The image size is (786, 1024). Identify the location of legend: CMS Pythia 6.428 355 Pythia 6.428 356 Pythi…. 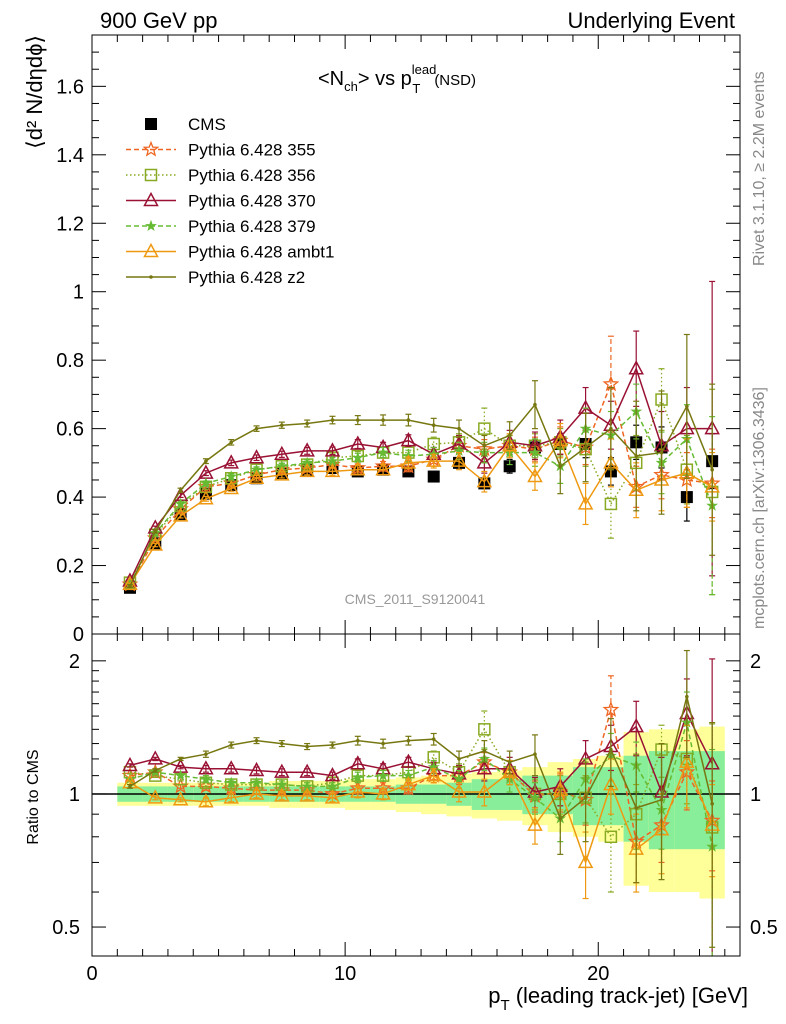
(230, 201).